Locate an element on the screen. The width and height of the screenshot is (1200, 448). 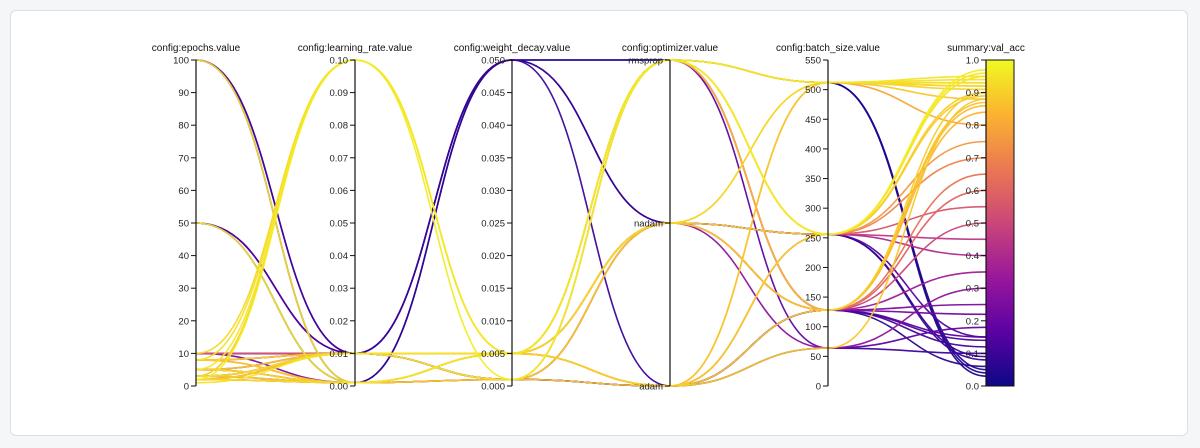
tick-label-val_acc-5: 0.5 is located at coordinates (972, 224).